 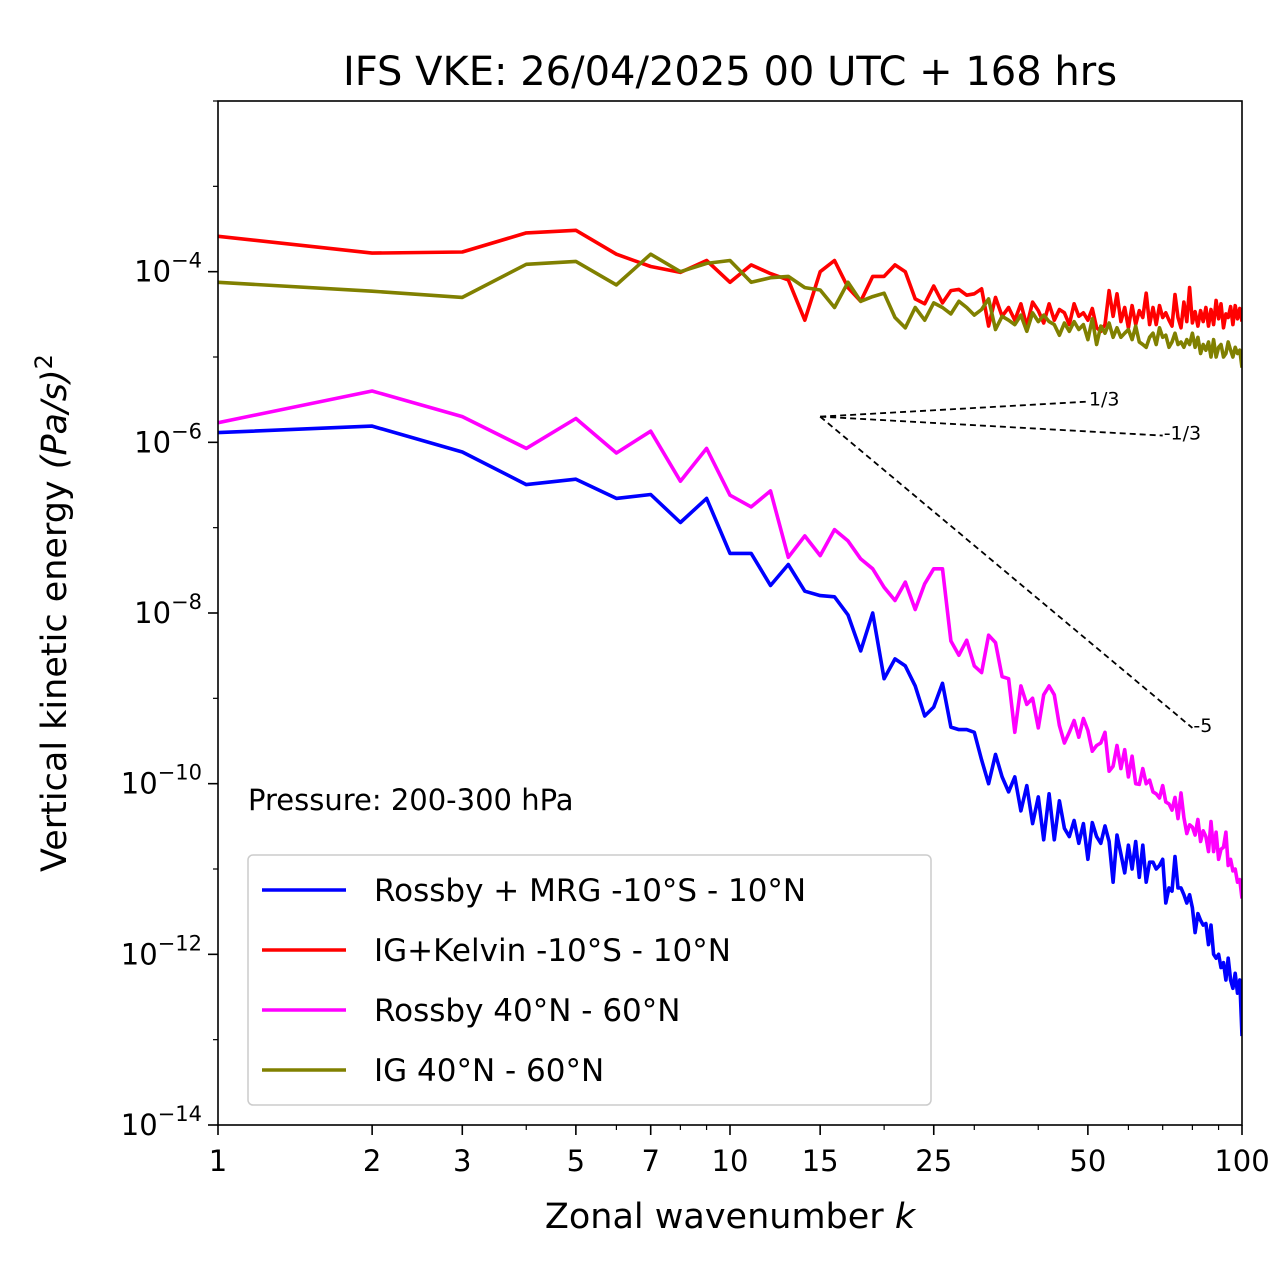 I want to click on x-axis-variable: k, so click(x=906, y=1217).